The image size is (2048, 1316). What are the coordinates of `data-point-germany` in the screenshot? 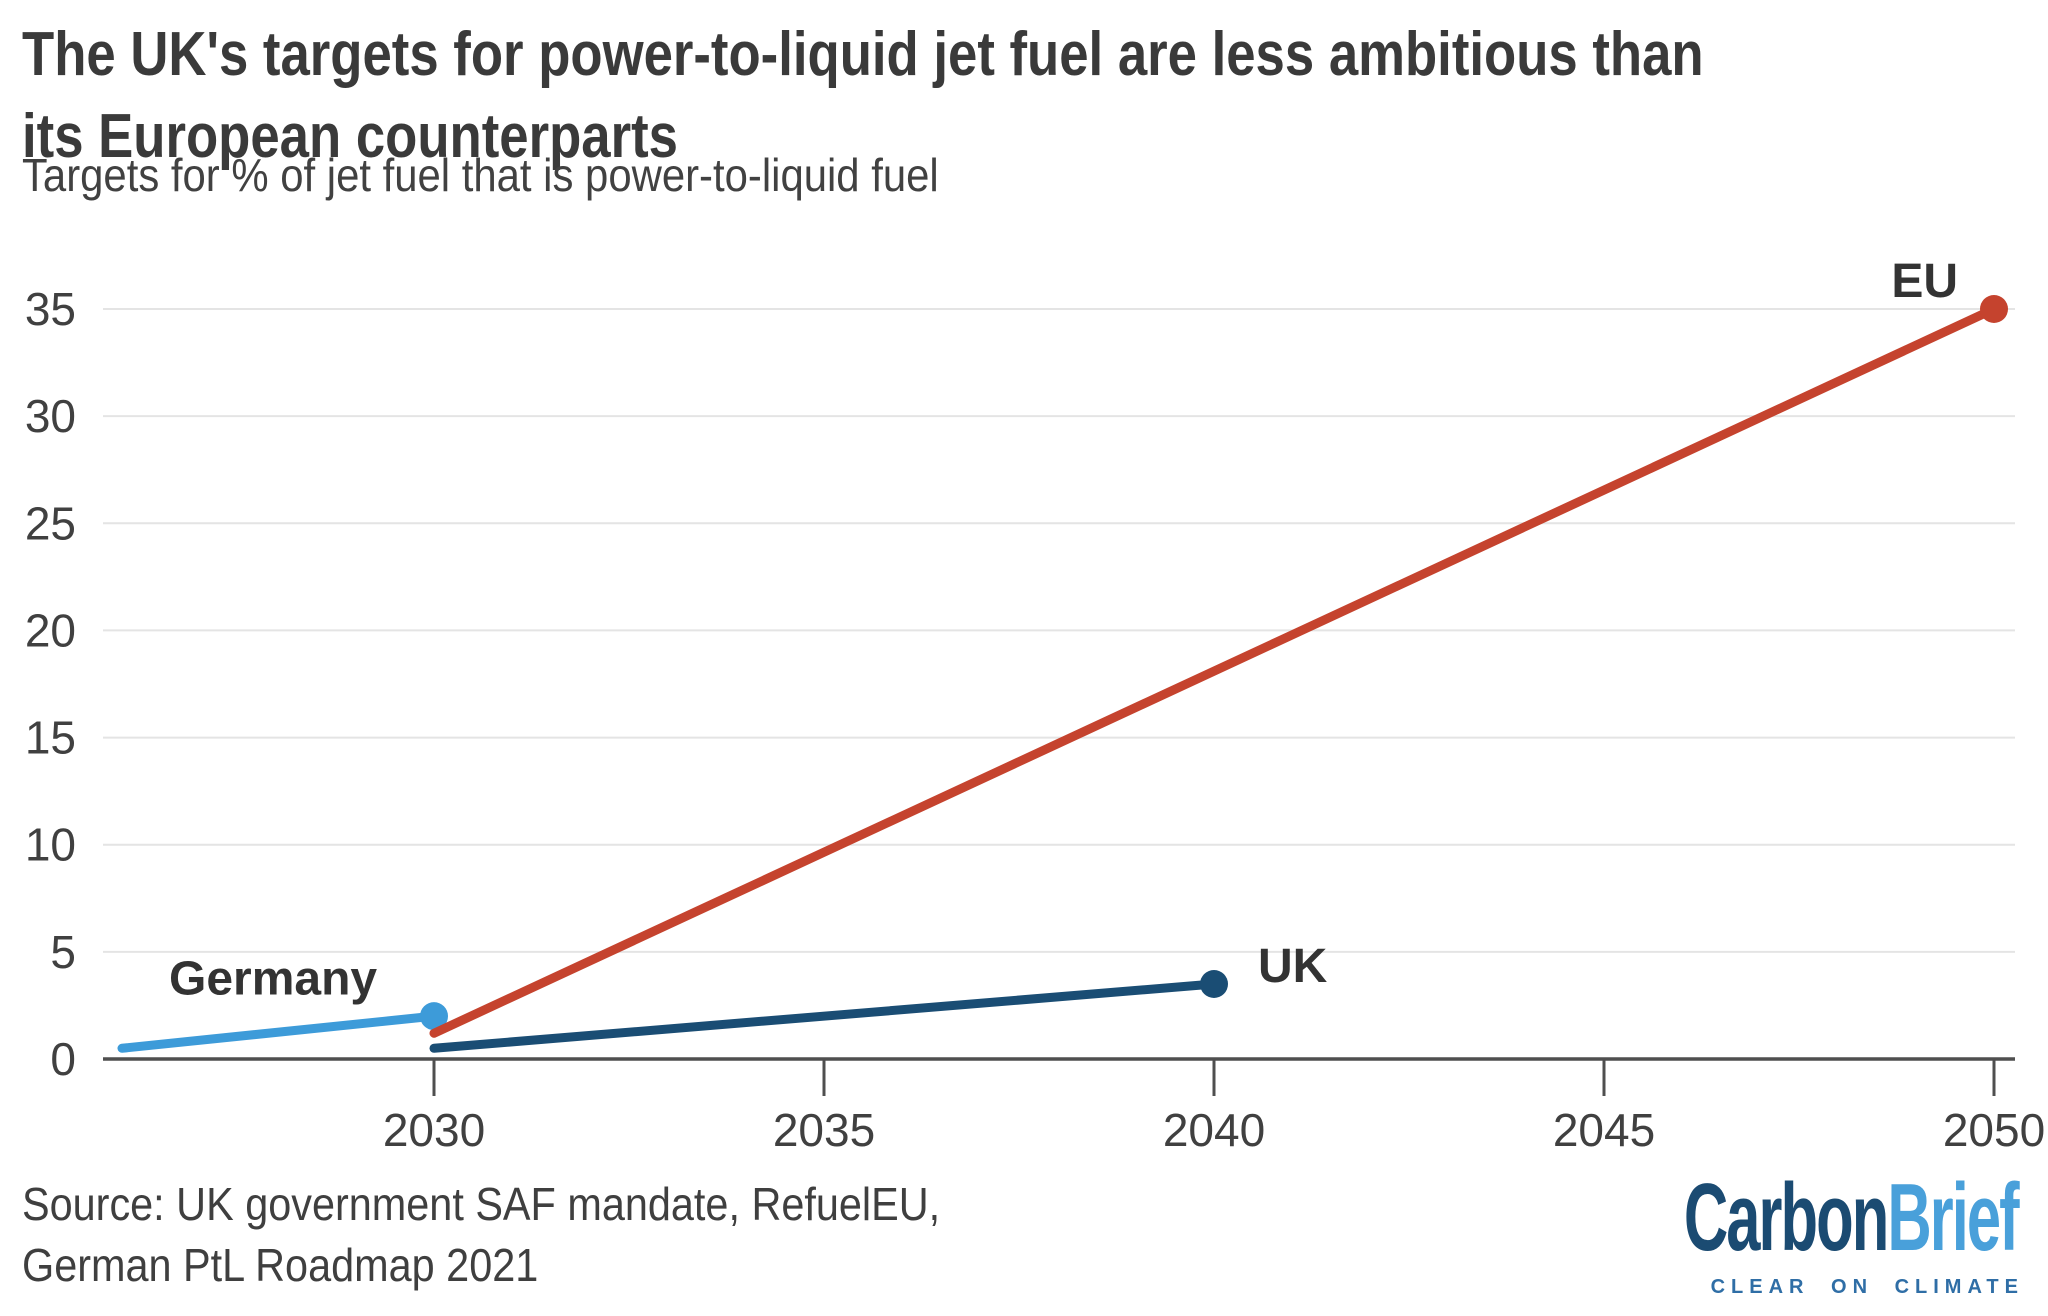 It's located at (434, 1016).